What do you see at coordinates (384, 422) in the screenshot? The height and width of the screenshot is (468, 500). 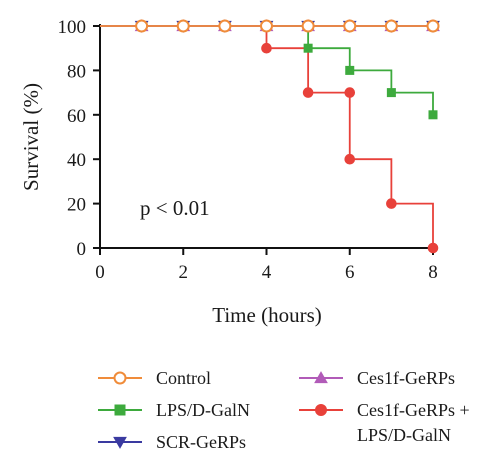 I see `legend-item: Ces1f-GeRPs + LPS/D-GalN` at bounding box center [384, 422].